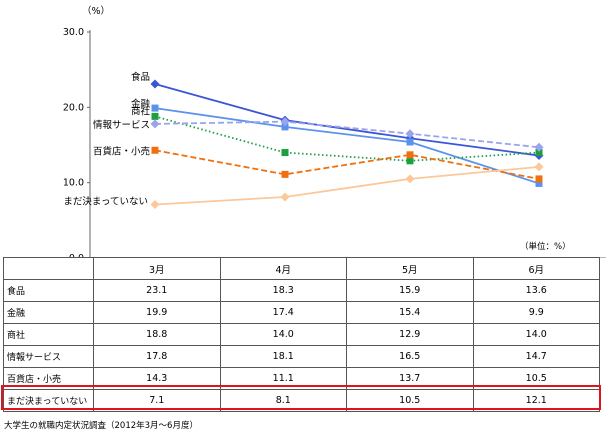  What do you see at coordinates (536, 400) in the screenshot?
I see `table-cell: 12.1` at bounding box center [536, 400].